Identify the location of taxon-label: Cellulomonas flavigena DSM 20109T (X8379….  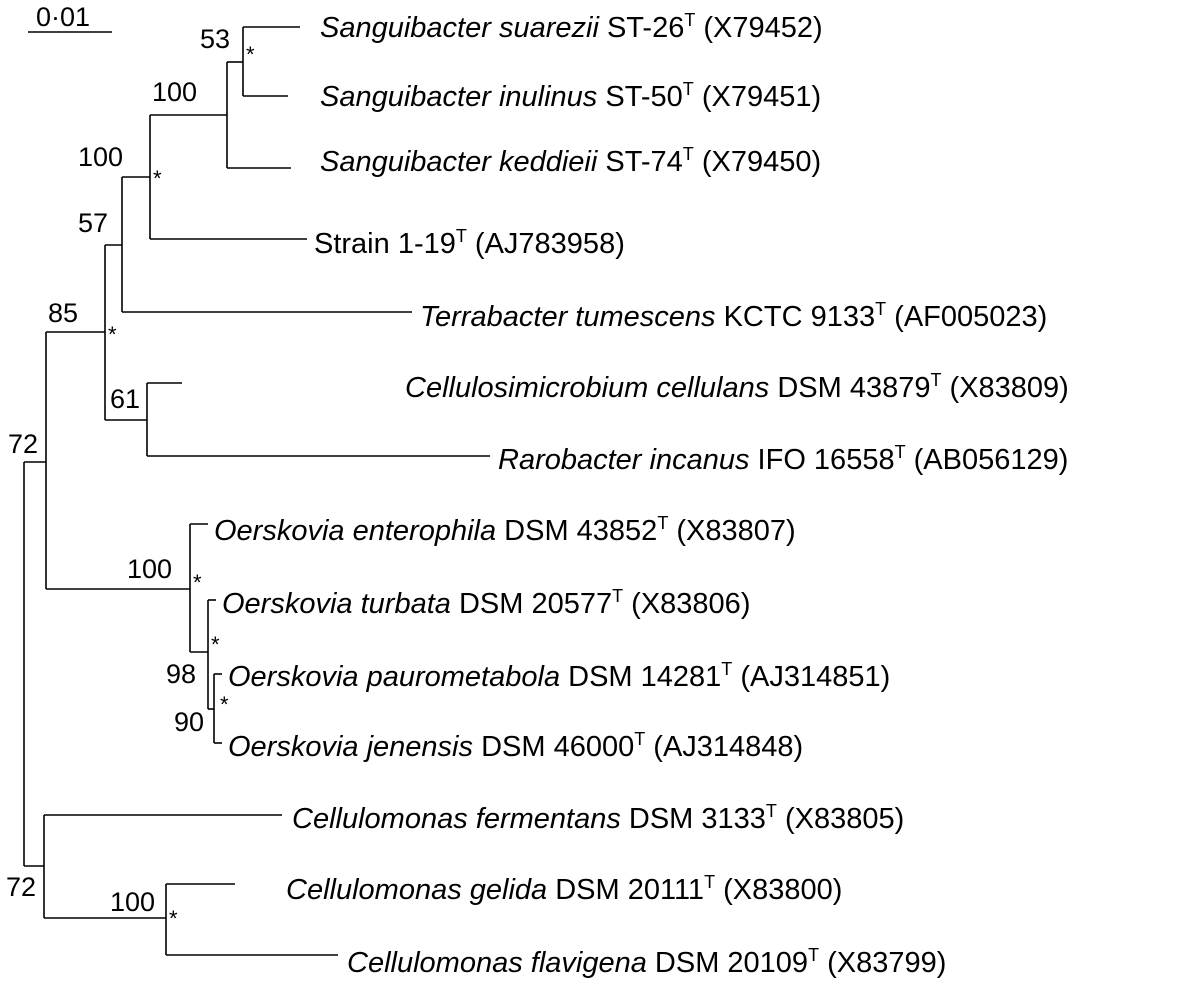
(646, 962).